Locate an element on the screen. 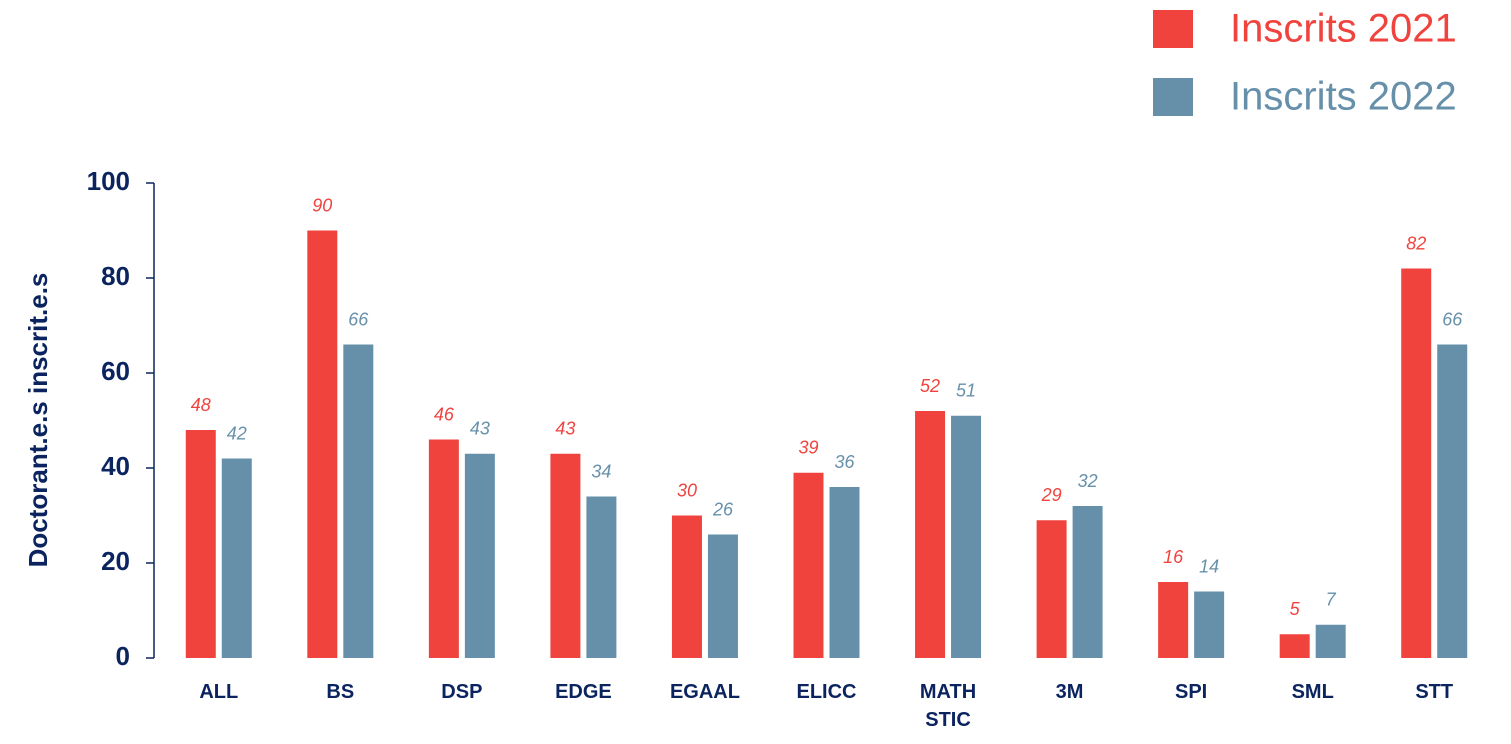 This screenshot has height=744, width=1511. x-tick-label: EGAAL is located at coordinates (704, 692).